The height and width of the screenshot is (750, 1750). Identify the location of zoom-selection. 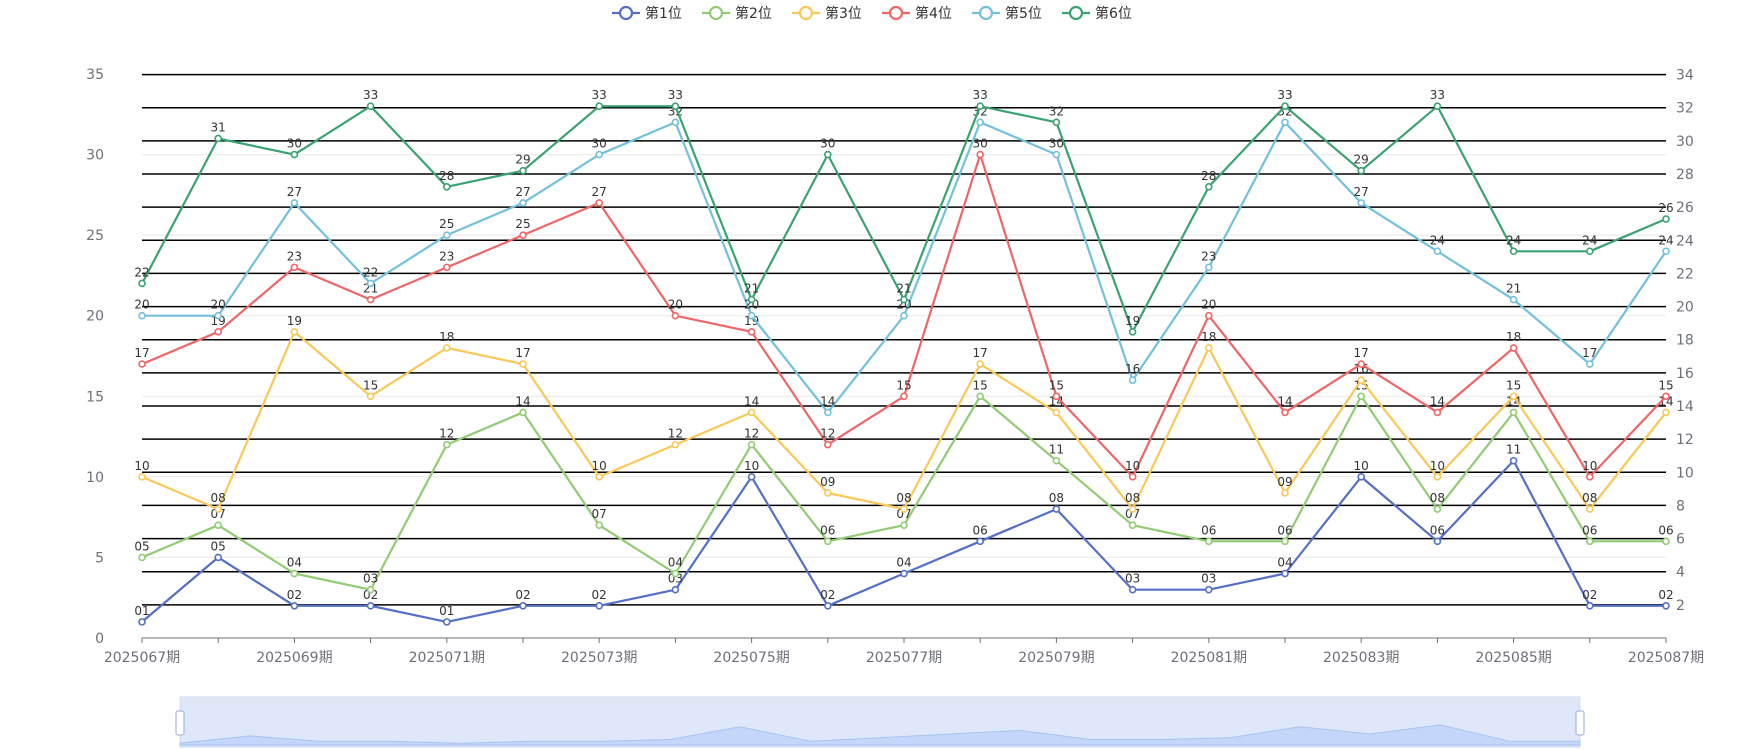
(880, 722).